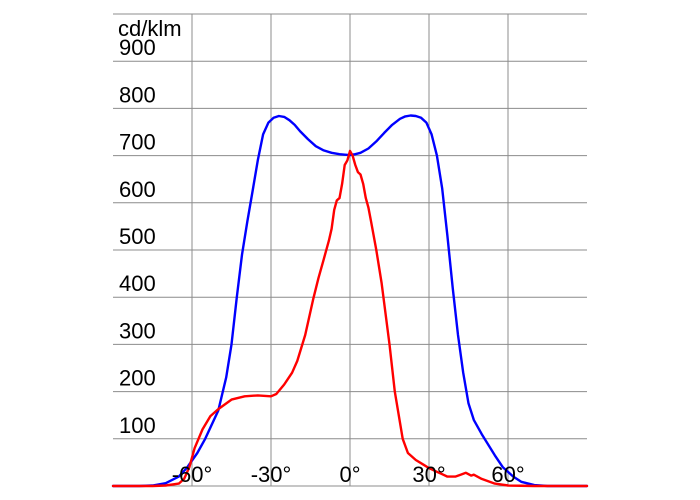 The width and height of the screenshot is (700, 500). Describe the element at coordinates (137, 425) in the screenshot. I see `y-tick-label: 100` at that location.